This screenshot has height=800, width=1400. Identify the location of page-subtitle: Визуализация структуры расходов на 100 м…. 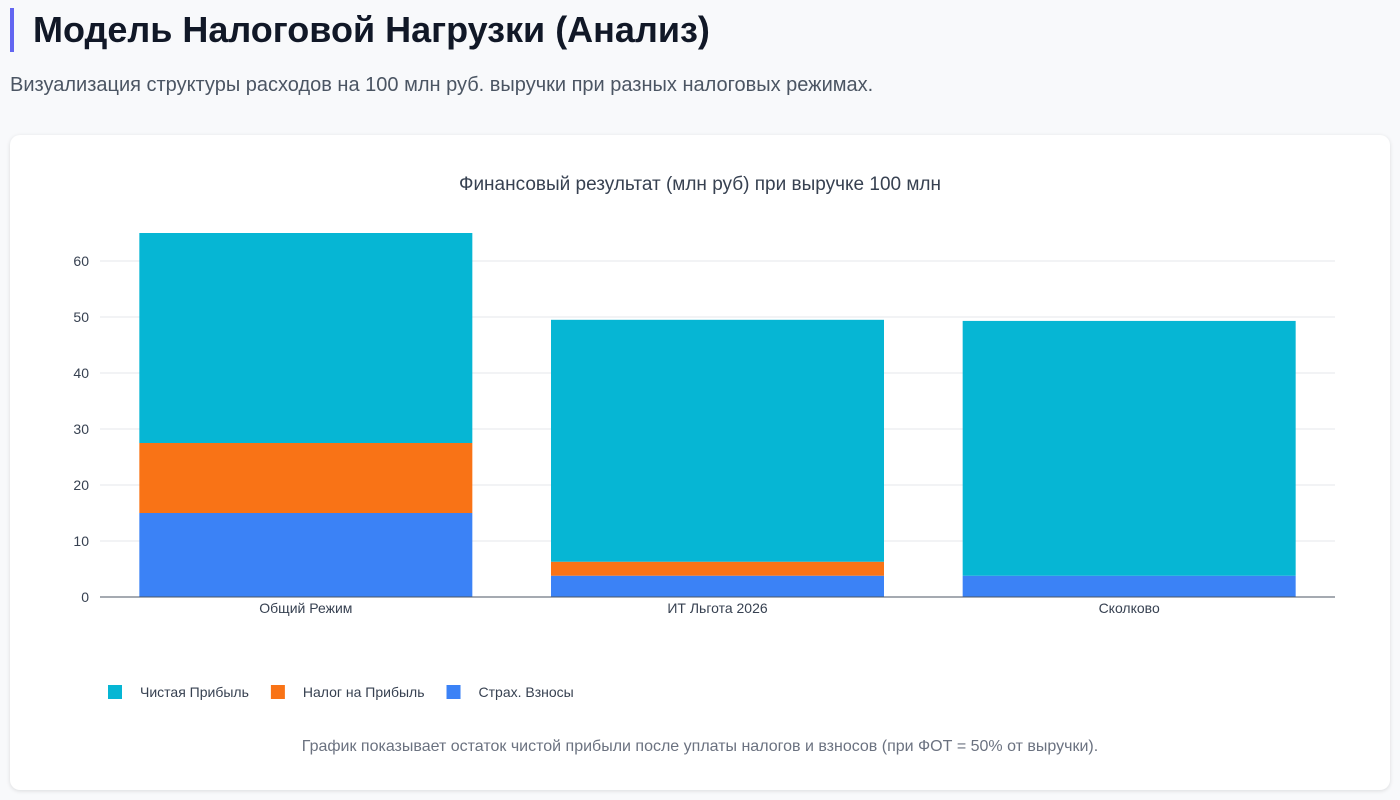
(442, 85).